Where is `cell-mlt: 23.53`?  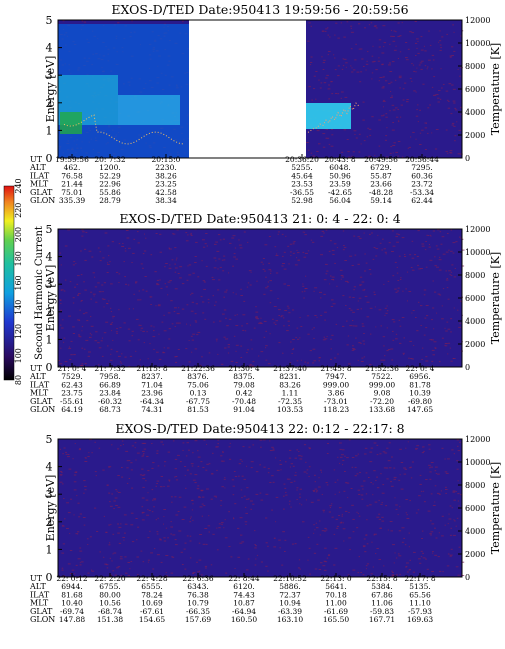 cell-mlt: 23.53 is located at coordinates (302, 184).